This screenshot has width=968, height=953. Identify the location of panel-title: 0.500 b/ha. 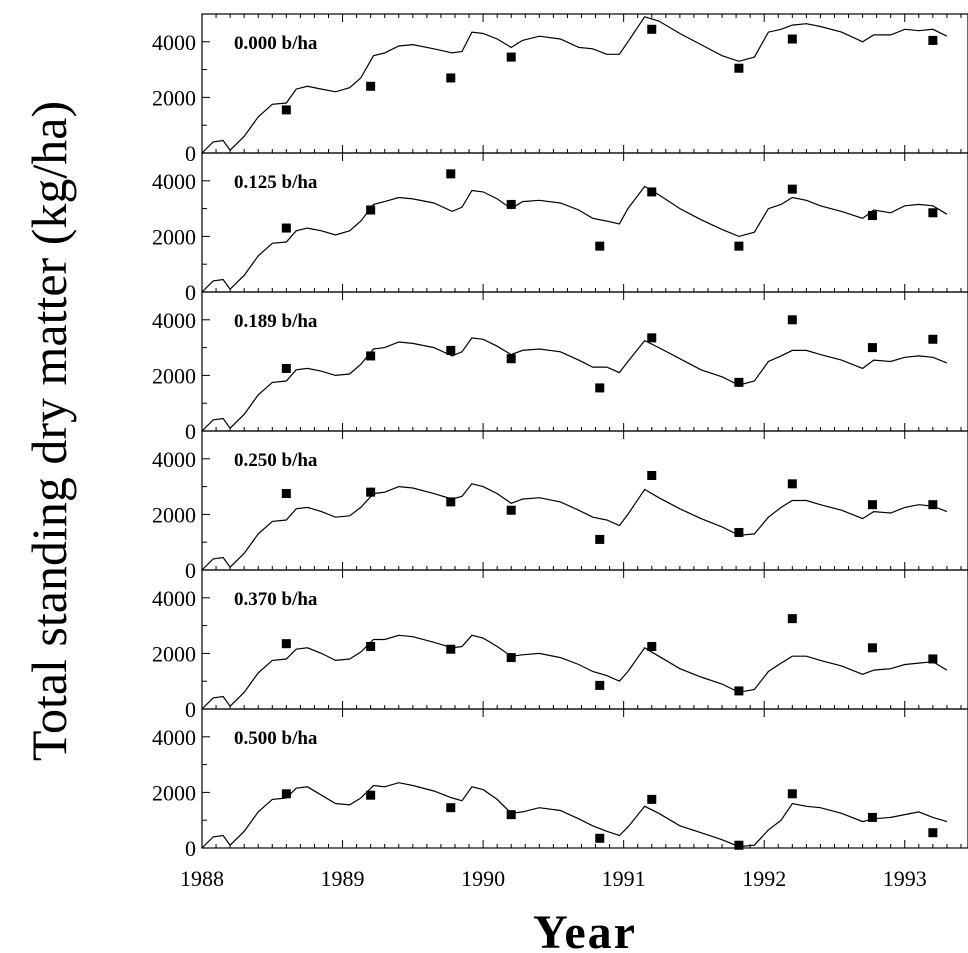
(276, 738).